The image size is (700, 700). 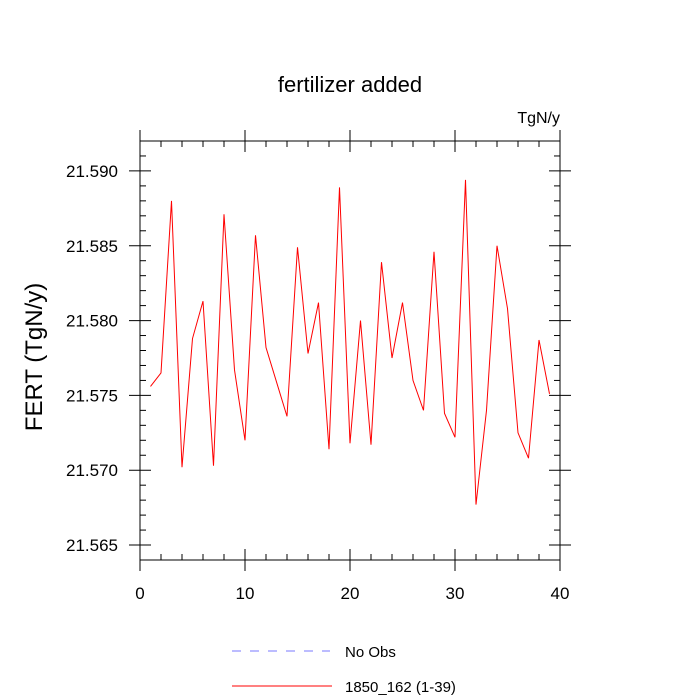 I want to click on x-tick-label: 10, so click(x=245, y=593).